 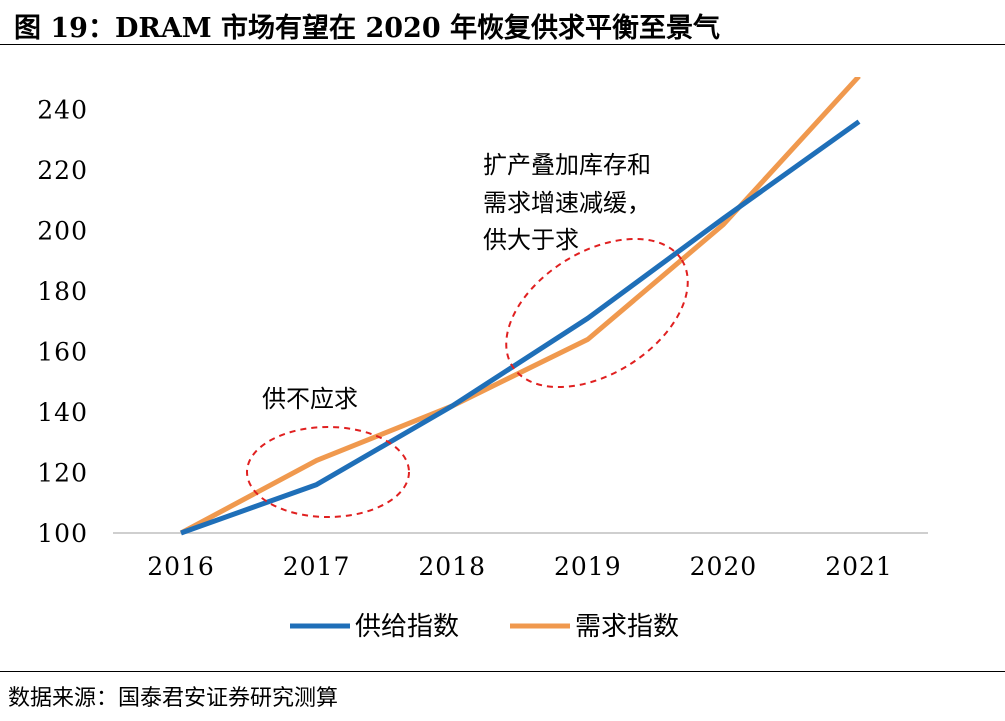 What do you see at coordinates (62, 412) in the screenshot?
I see `y-tick-label: 140` at bounding box center [62, 412].